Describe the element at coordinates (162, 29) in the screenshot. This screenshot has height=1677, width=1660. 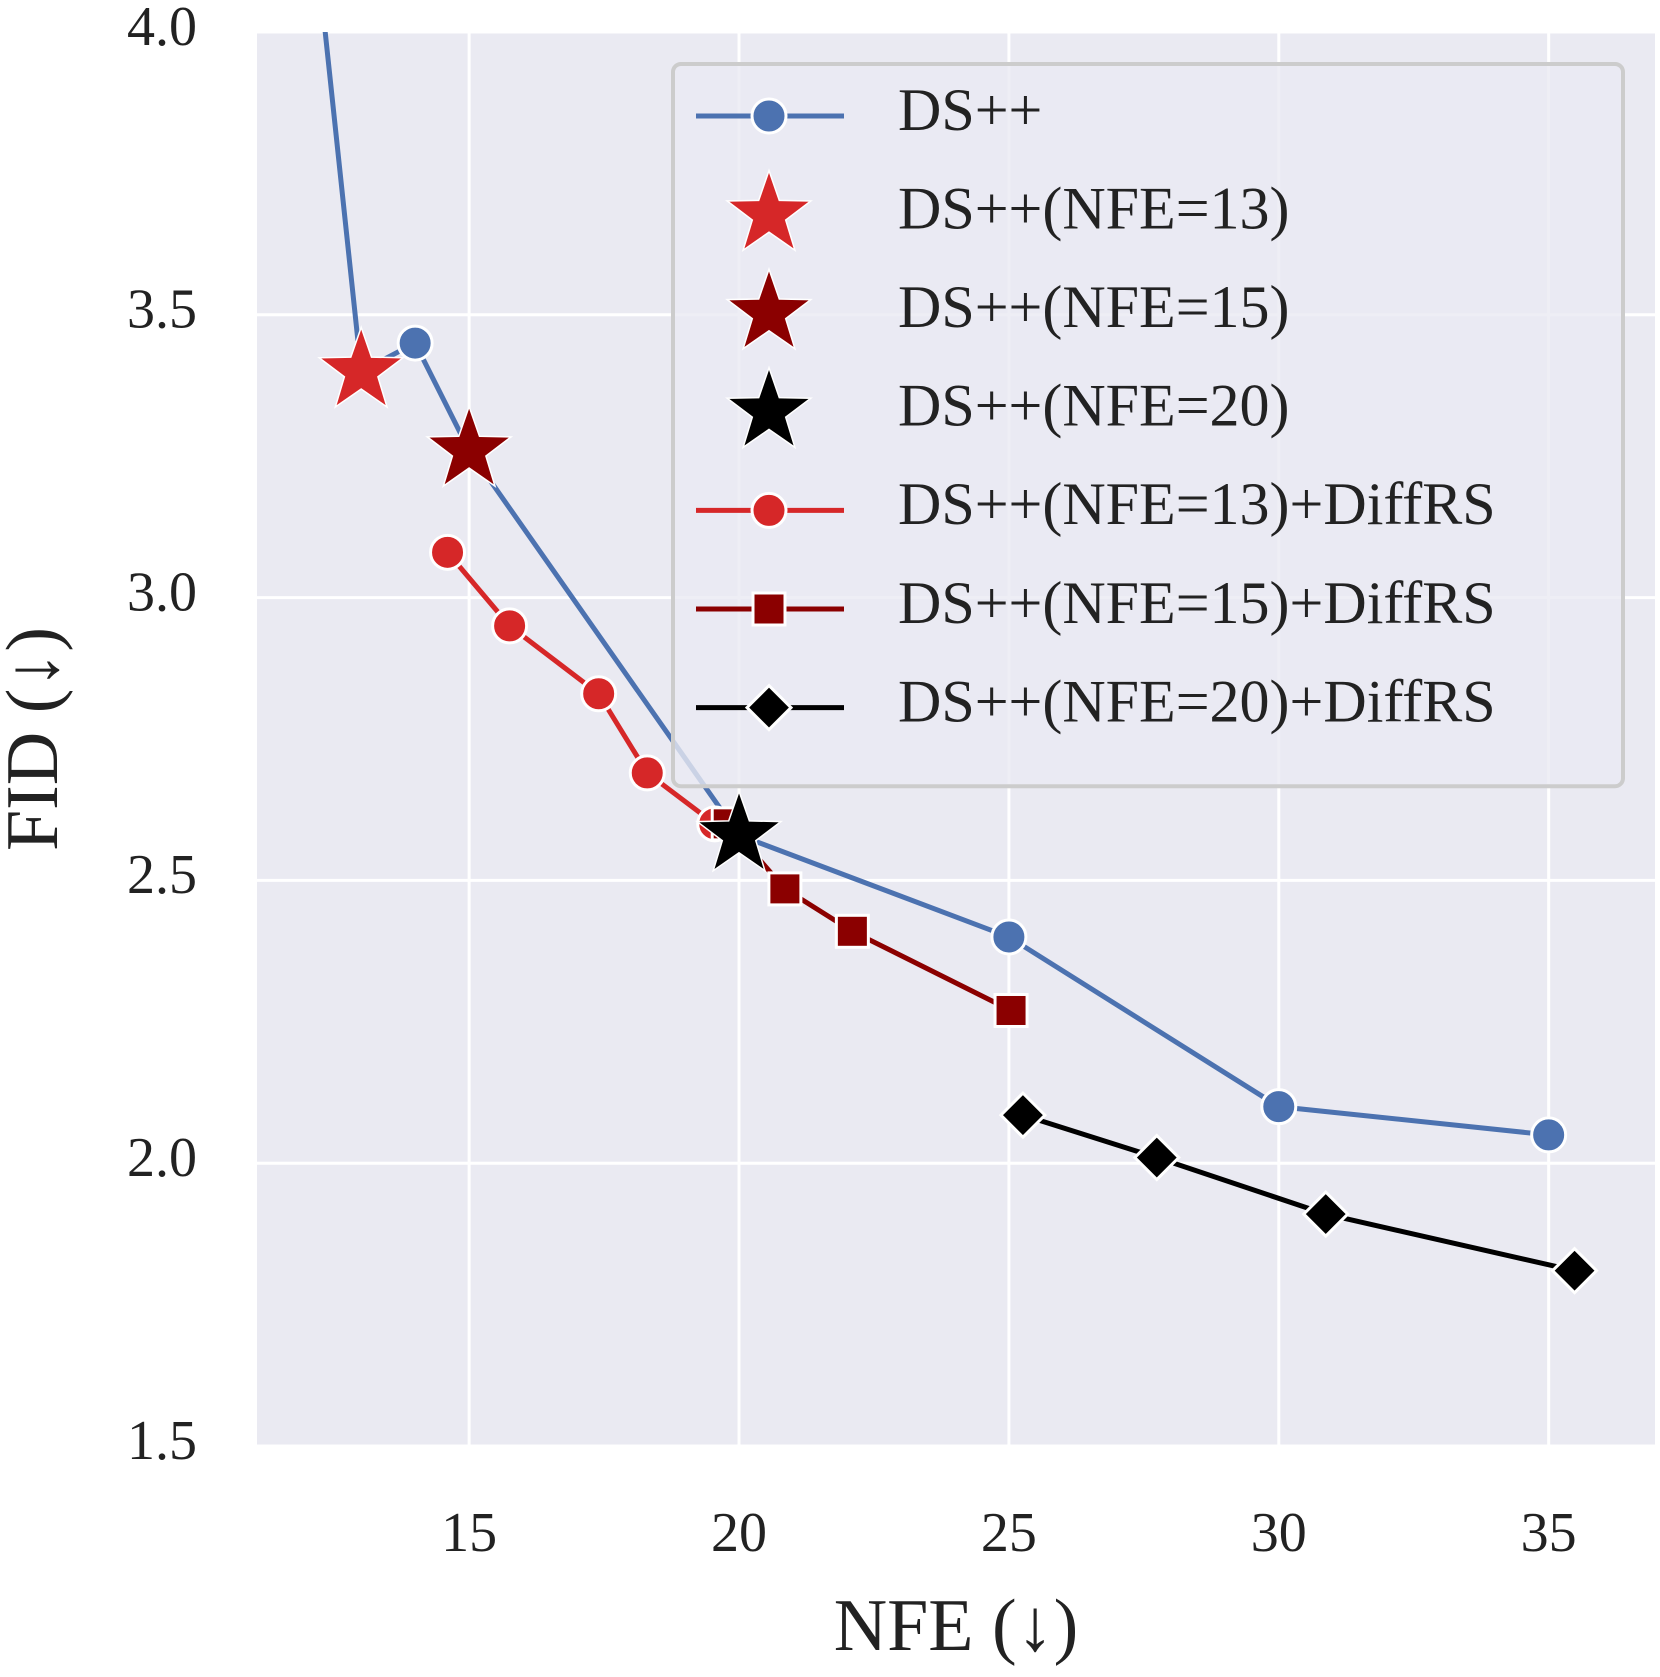
I see `y-tick-label: 4.0` at that location.